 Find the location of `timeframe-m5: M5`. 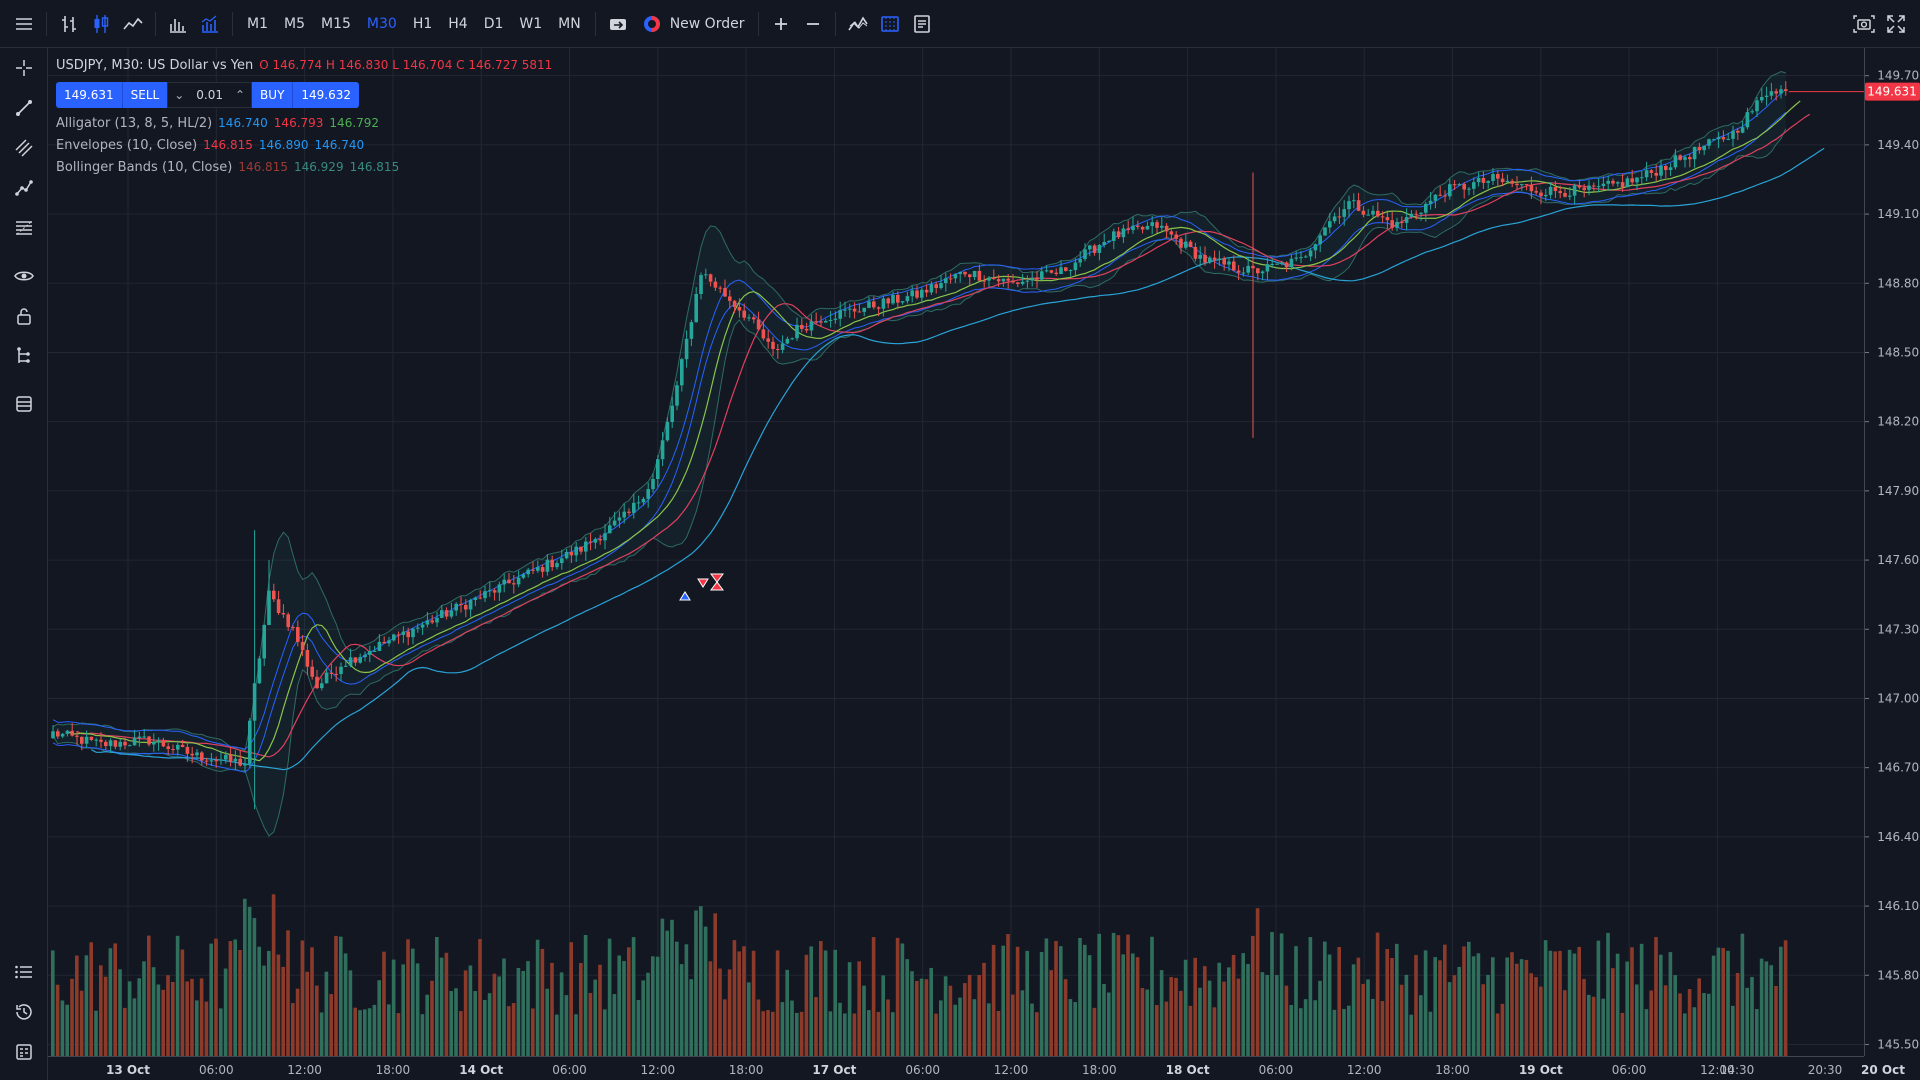

timeframe-m5: M5 is located at coordinates (294, 23).